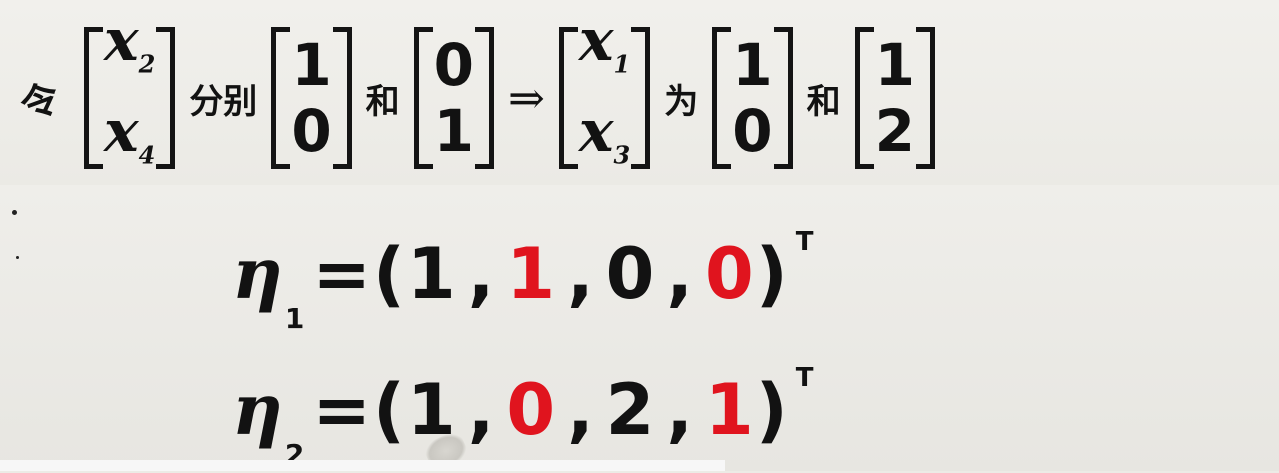 The image size is (1279, 473). I want to click on vec-e2-bottom: 1, so click(454, 131).